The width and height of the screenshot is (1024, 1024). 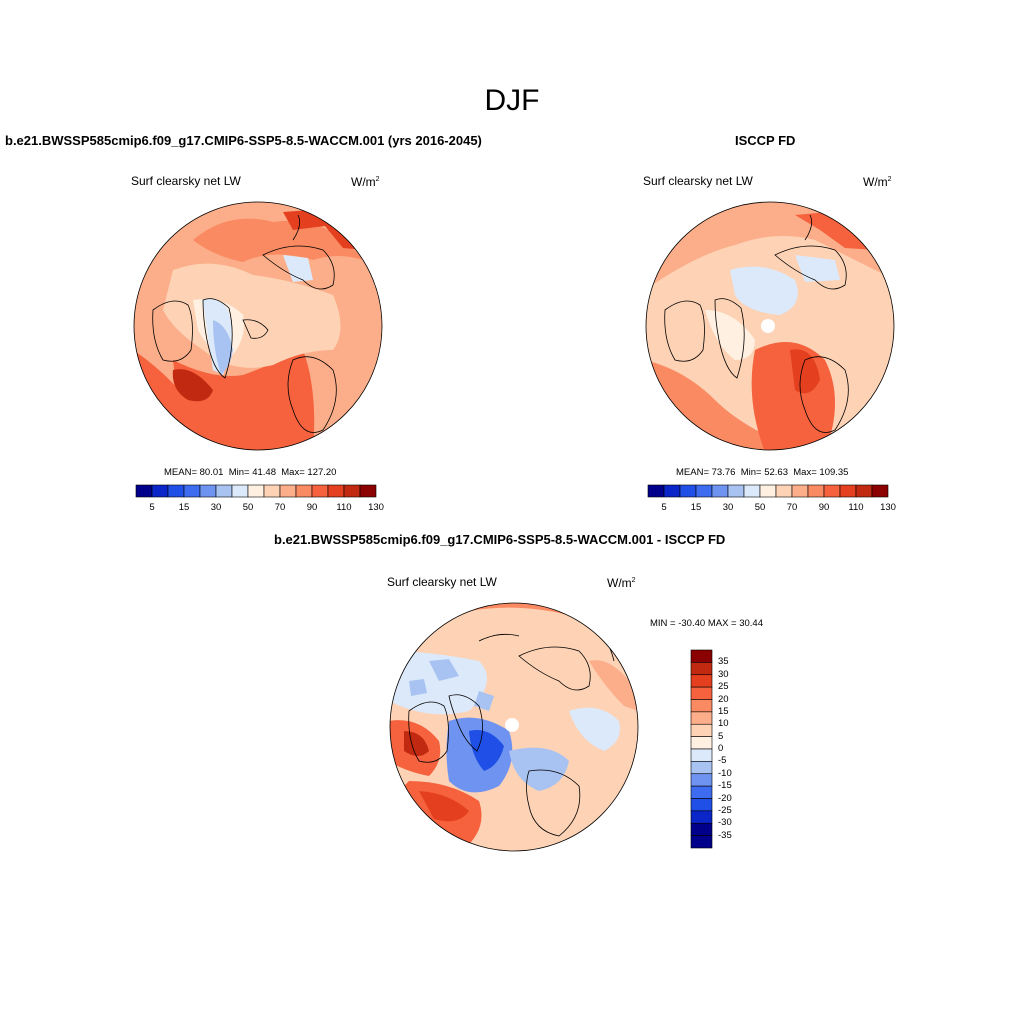 What do you see at coordinates (877, 182) in the screenshot?
I see `obs-units: W/m2` at bounding box center [877, 182].